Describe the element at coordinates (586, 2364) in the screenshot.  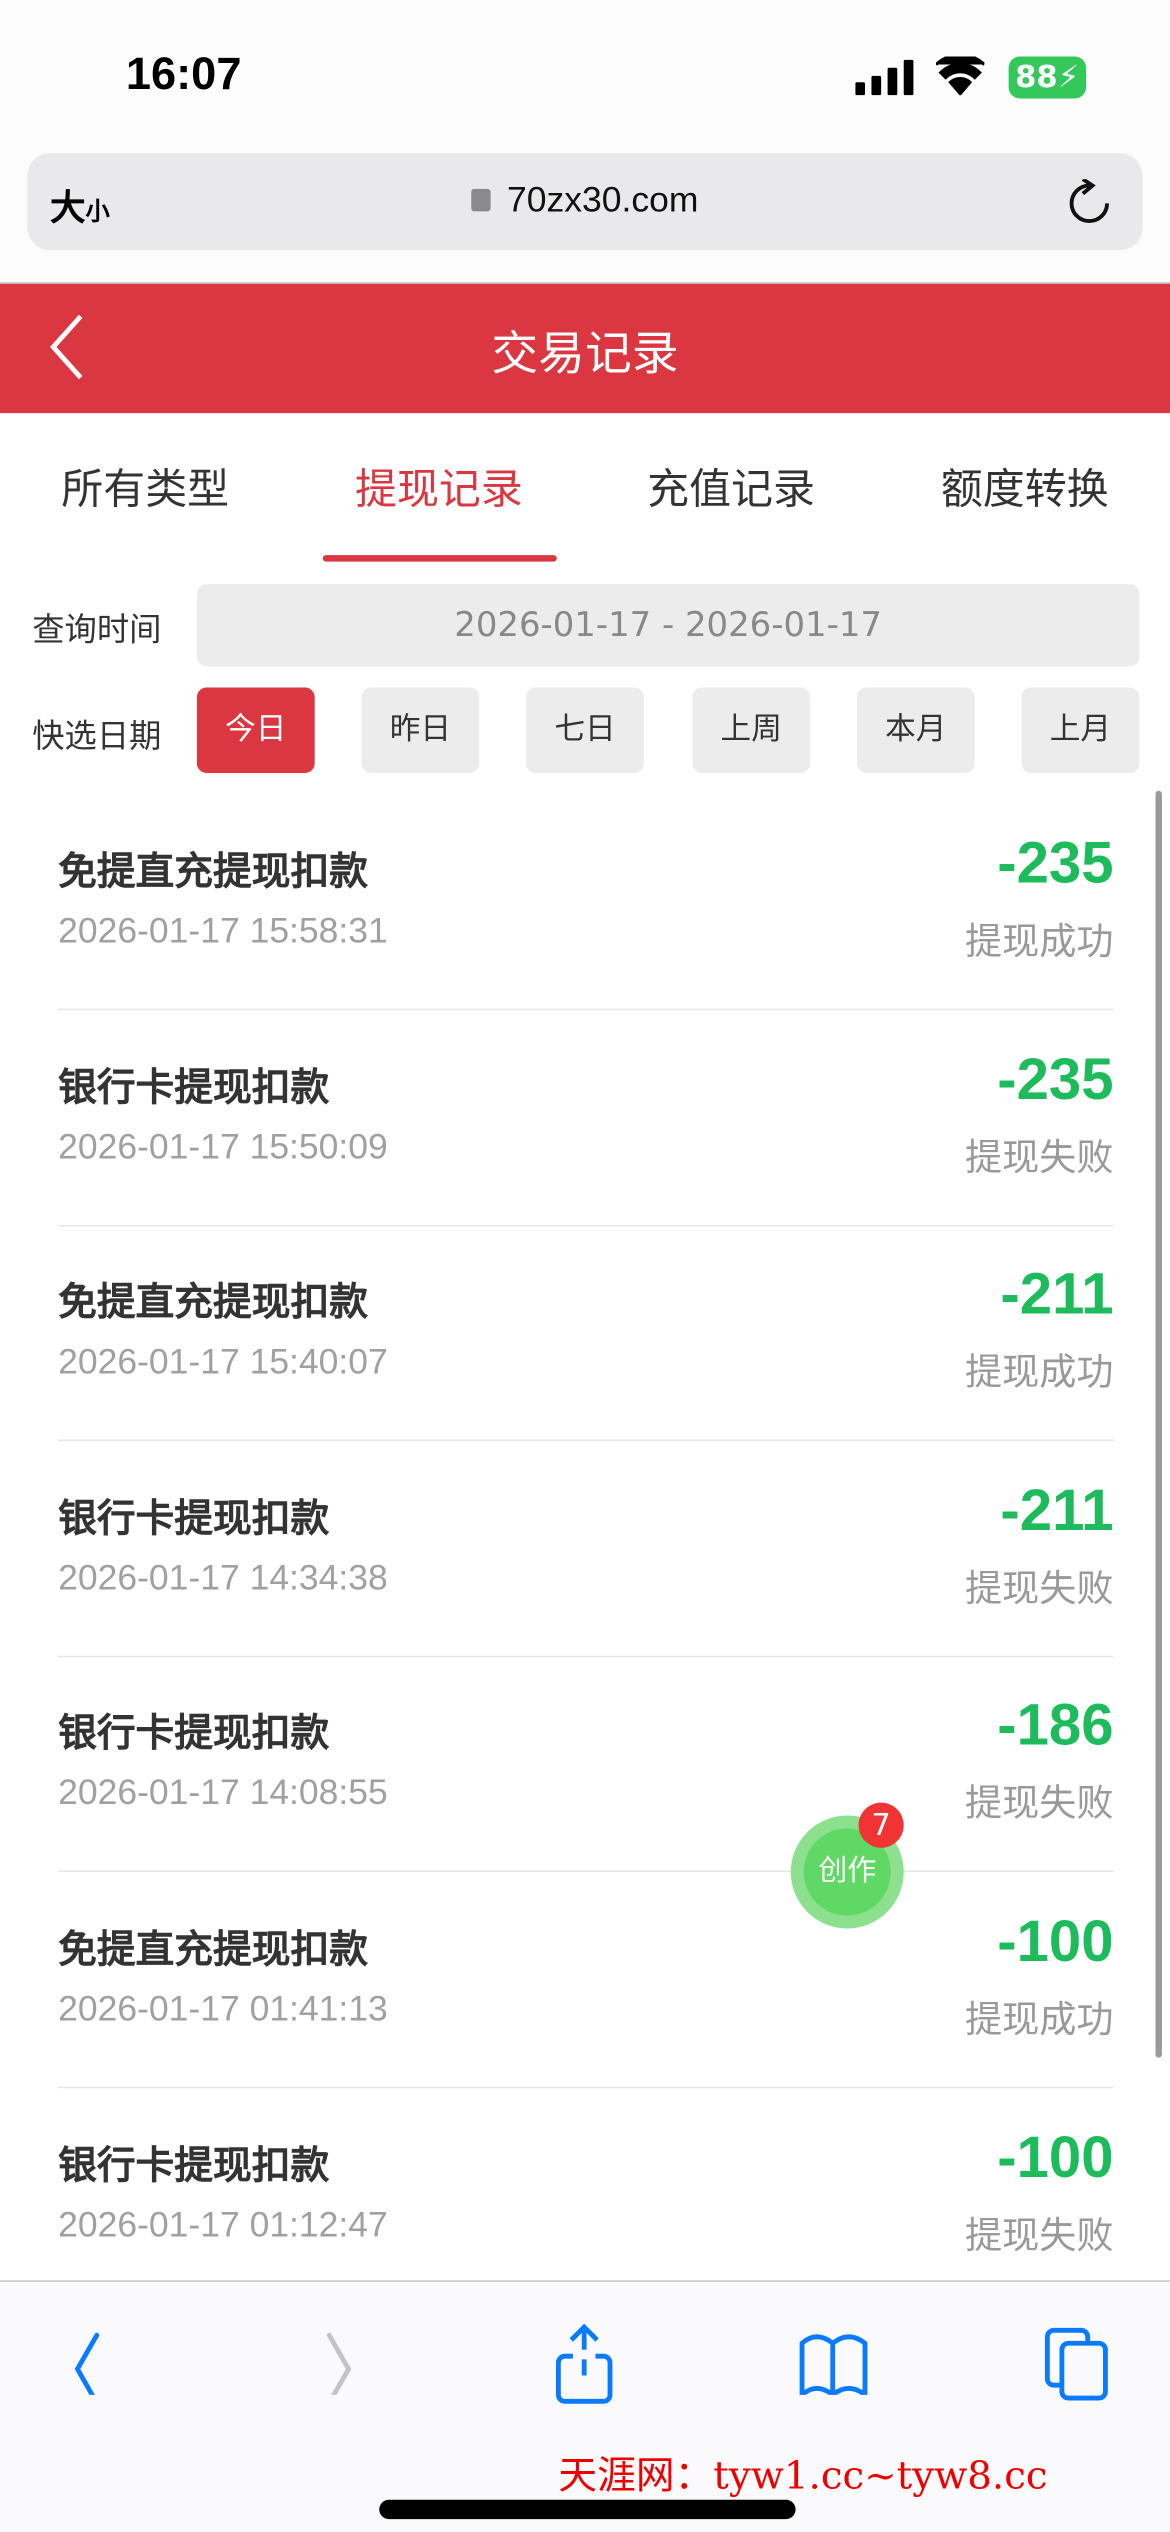
I see `share-icon` at that location.